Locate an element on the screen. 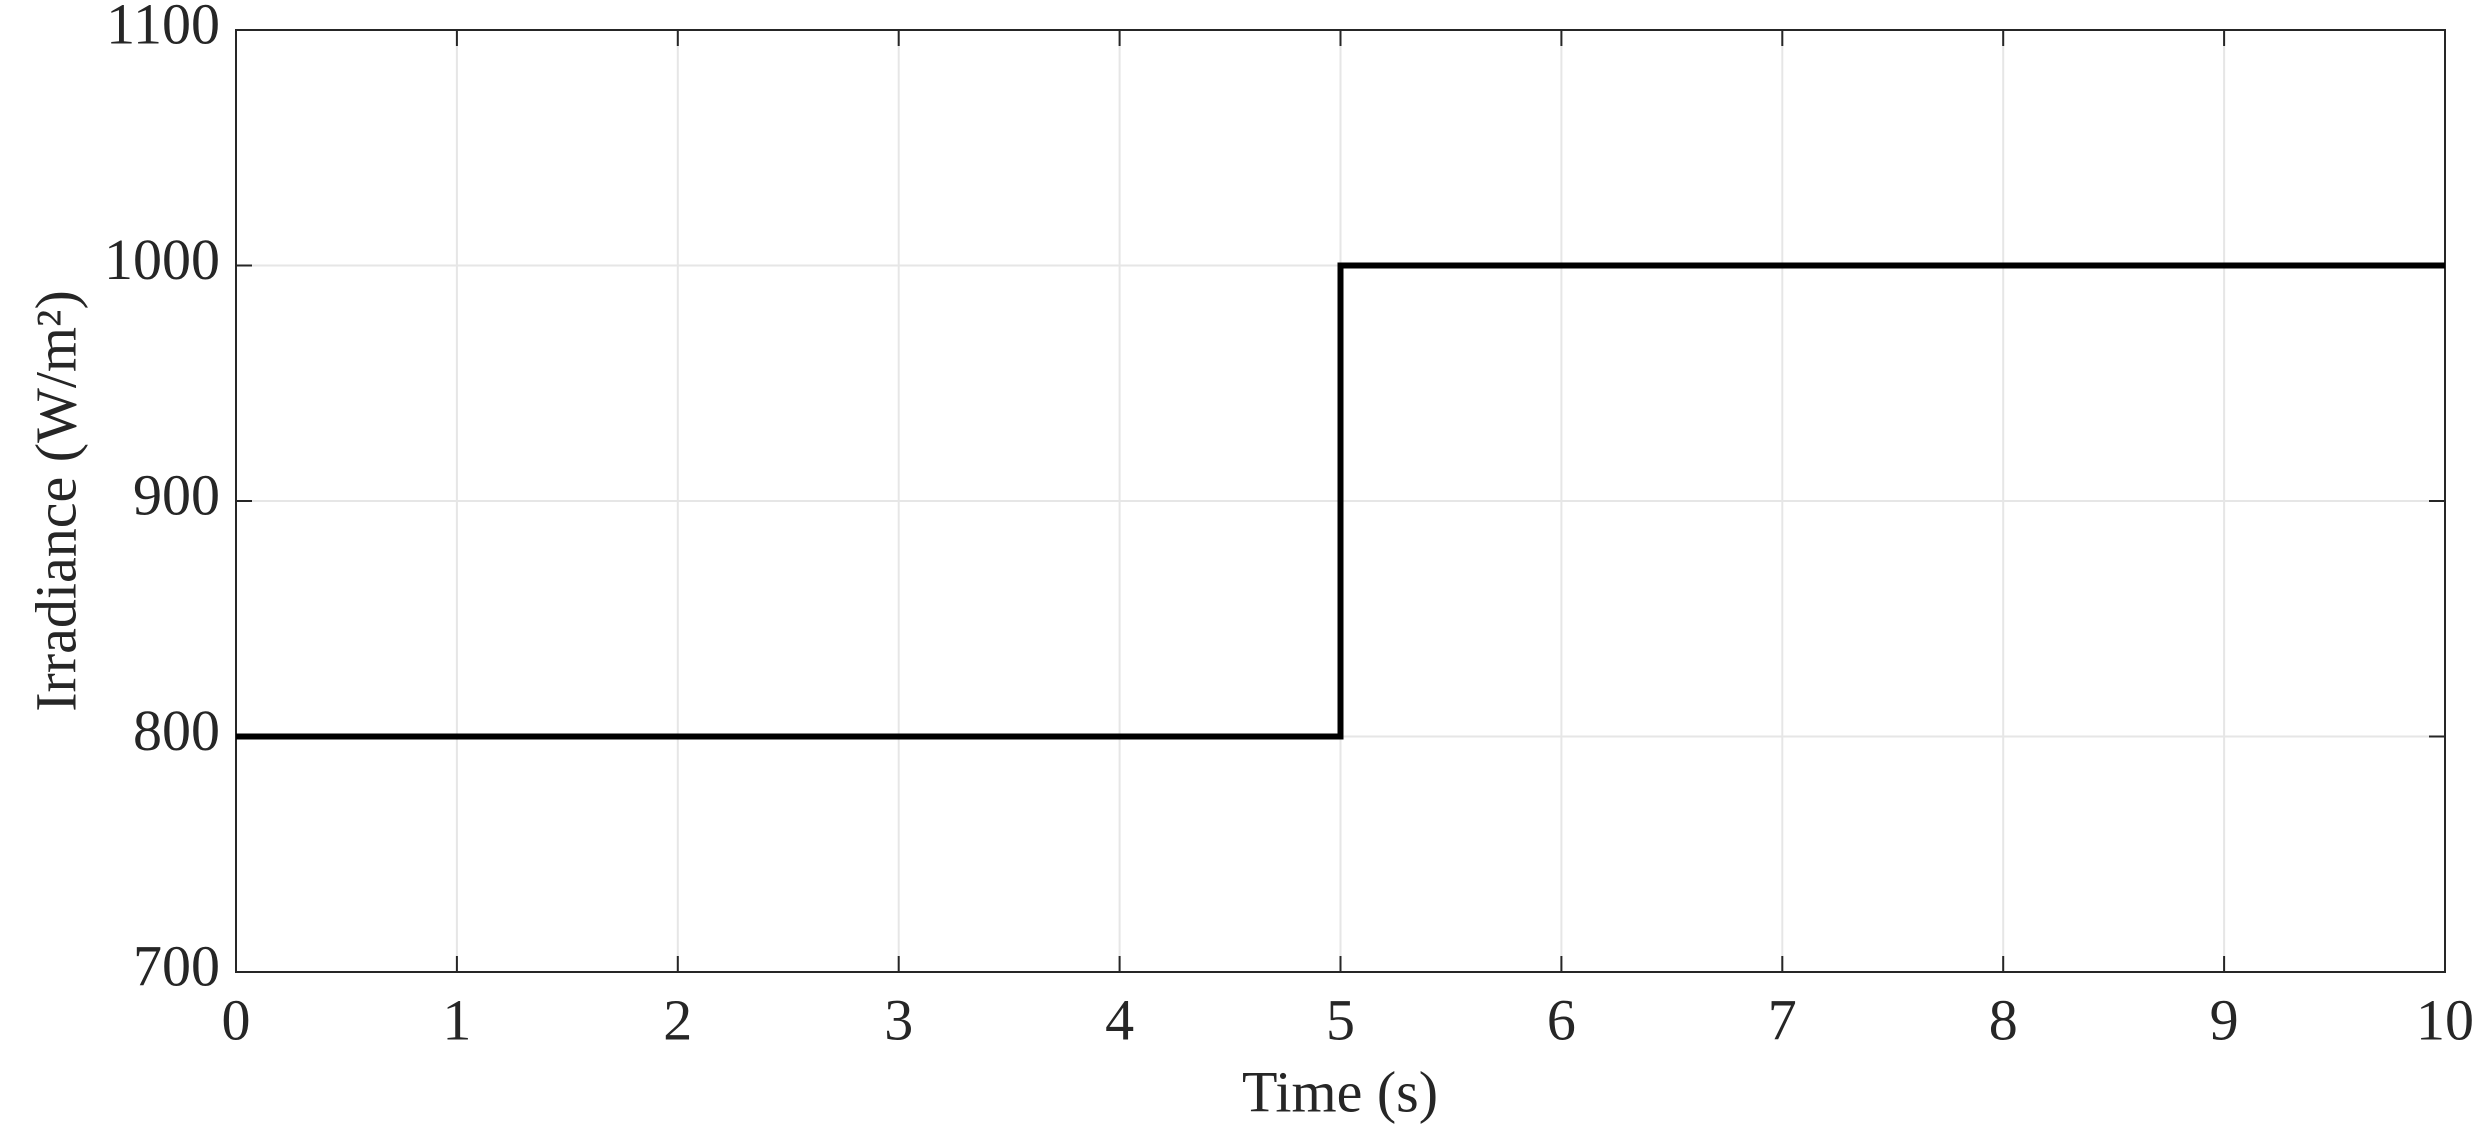 This screenshot has height=1145, width=2486. x-tick-label: 8 is located at coordinates (2003, 1019).